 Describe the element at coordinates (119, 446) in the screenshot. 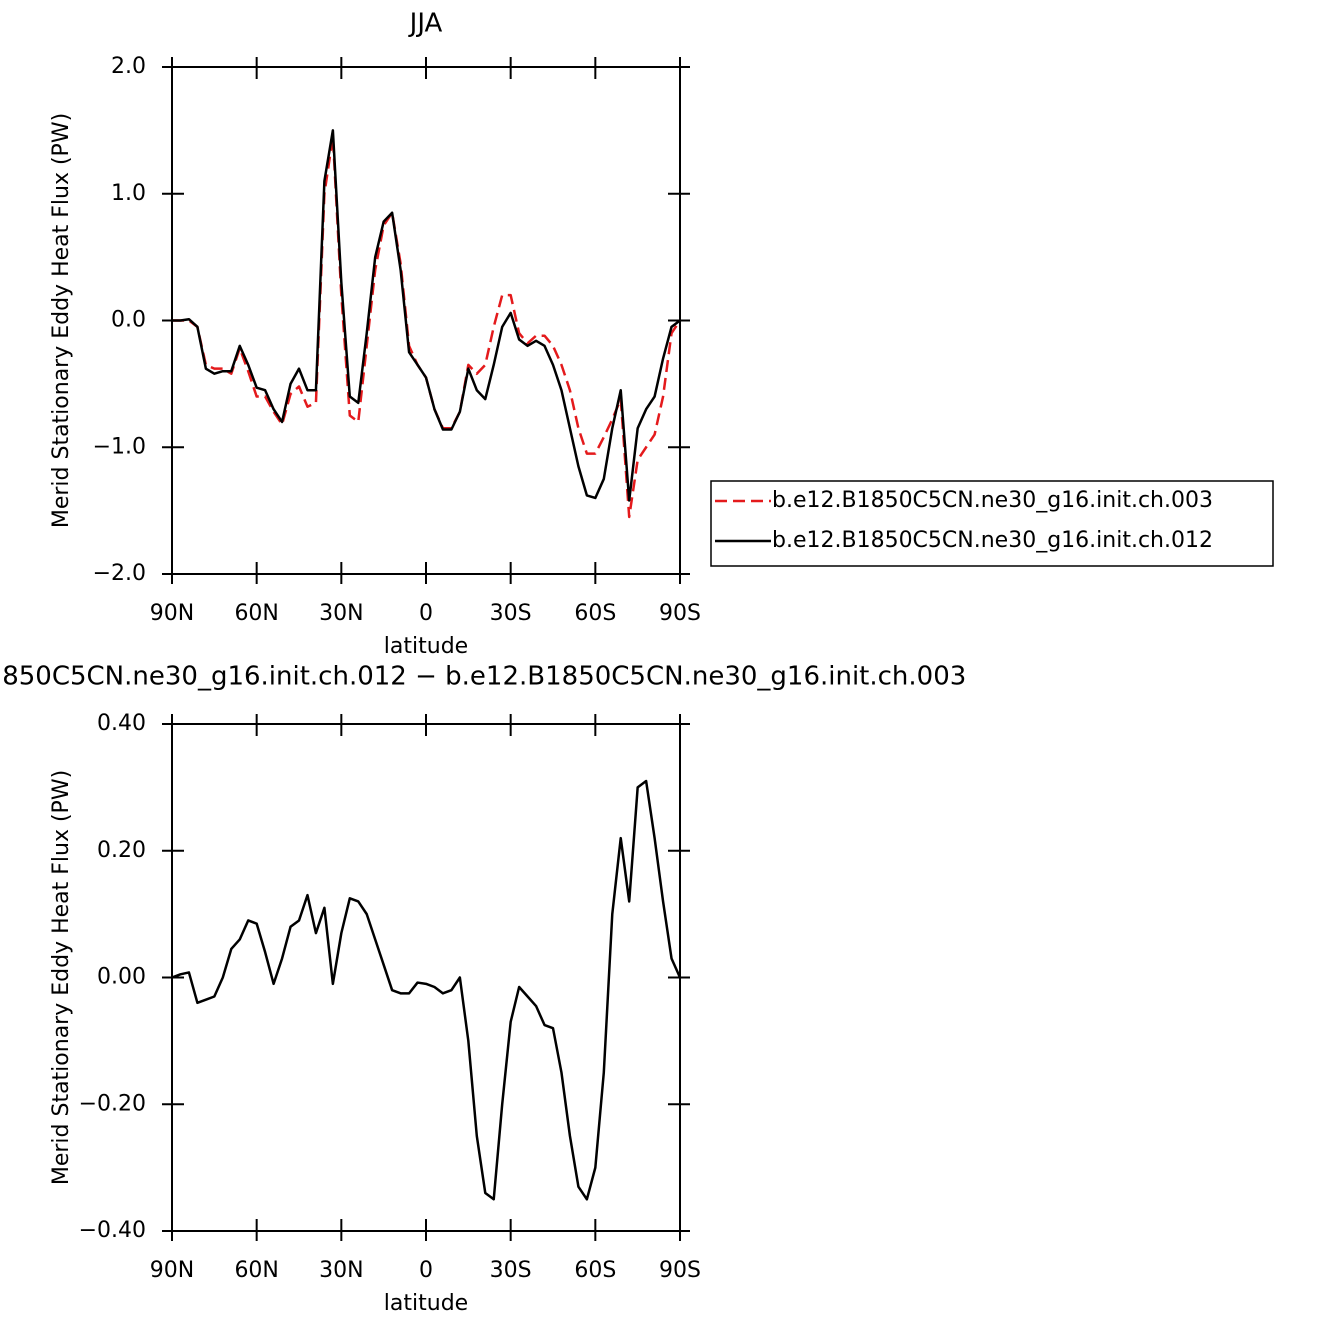

I see `y-tick-label: −1.0` at that location.